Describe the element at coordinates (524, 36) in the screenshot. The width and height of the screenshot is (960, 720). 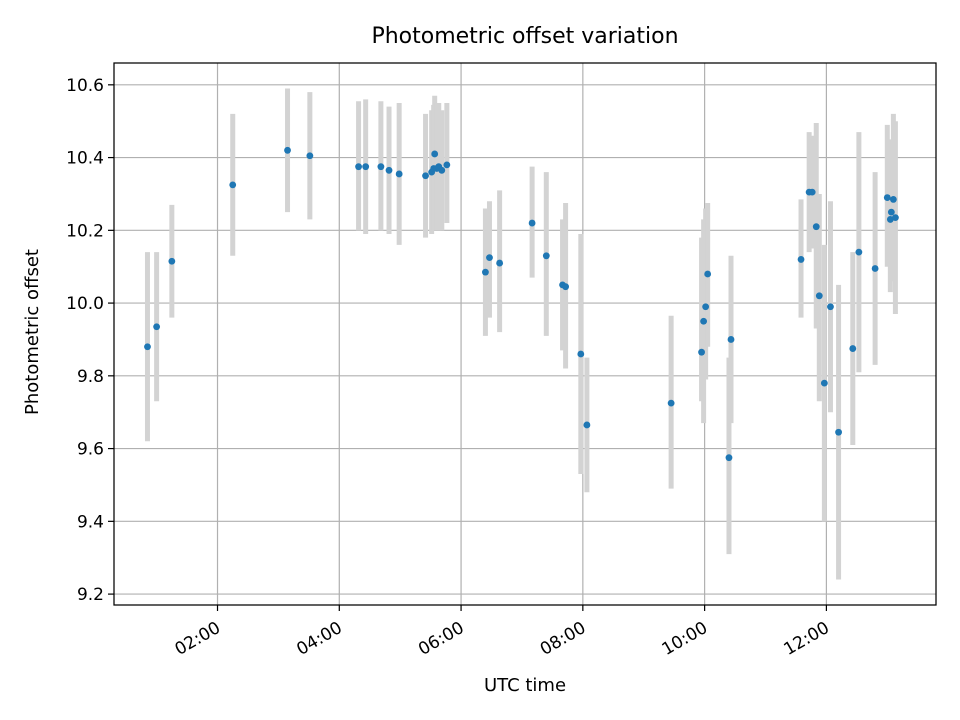
I see `chart-title: Photometric offset variation` at that location.